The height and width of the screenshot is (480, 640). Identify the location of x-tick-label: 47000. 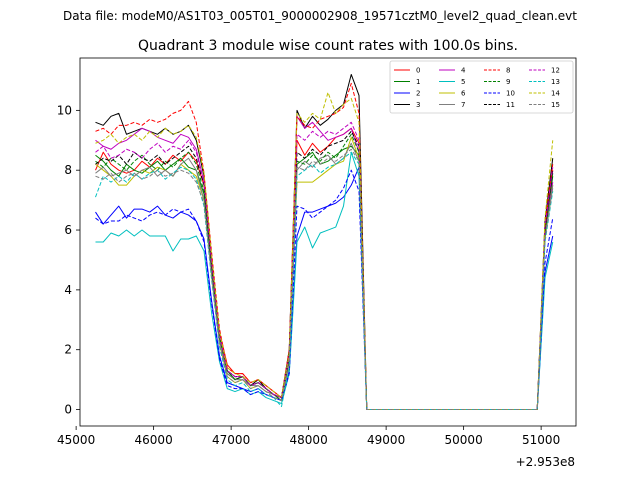
(231, 440).